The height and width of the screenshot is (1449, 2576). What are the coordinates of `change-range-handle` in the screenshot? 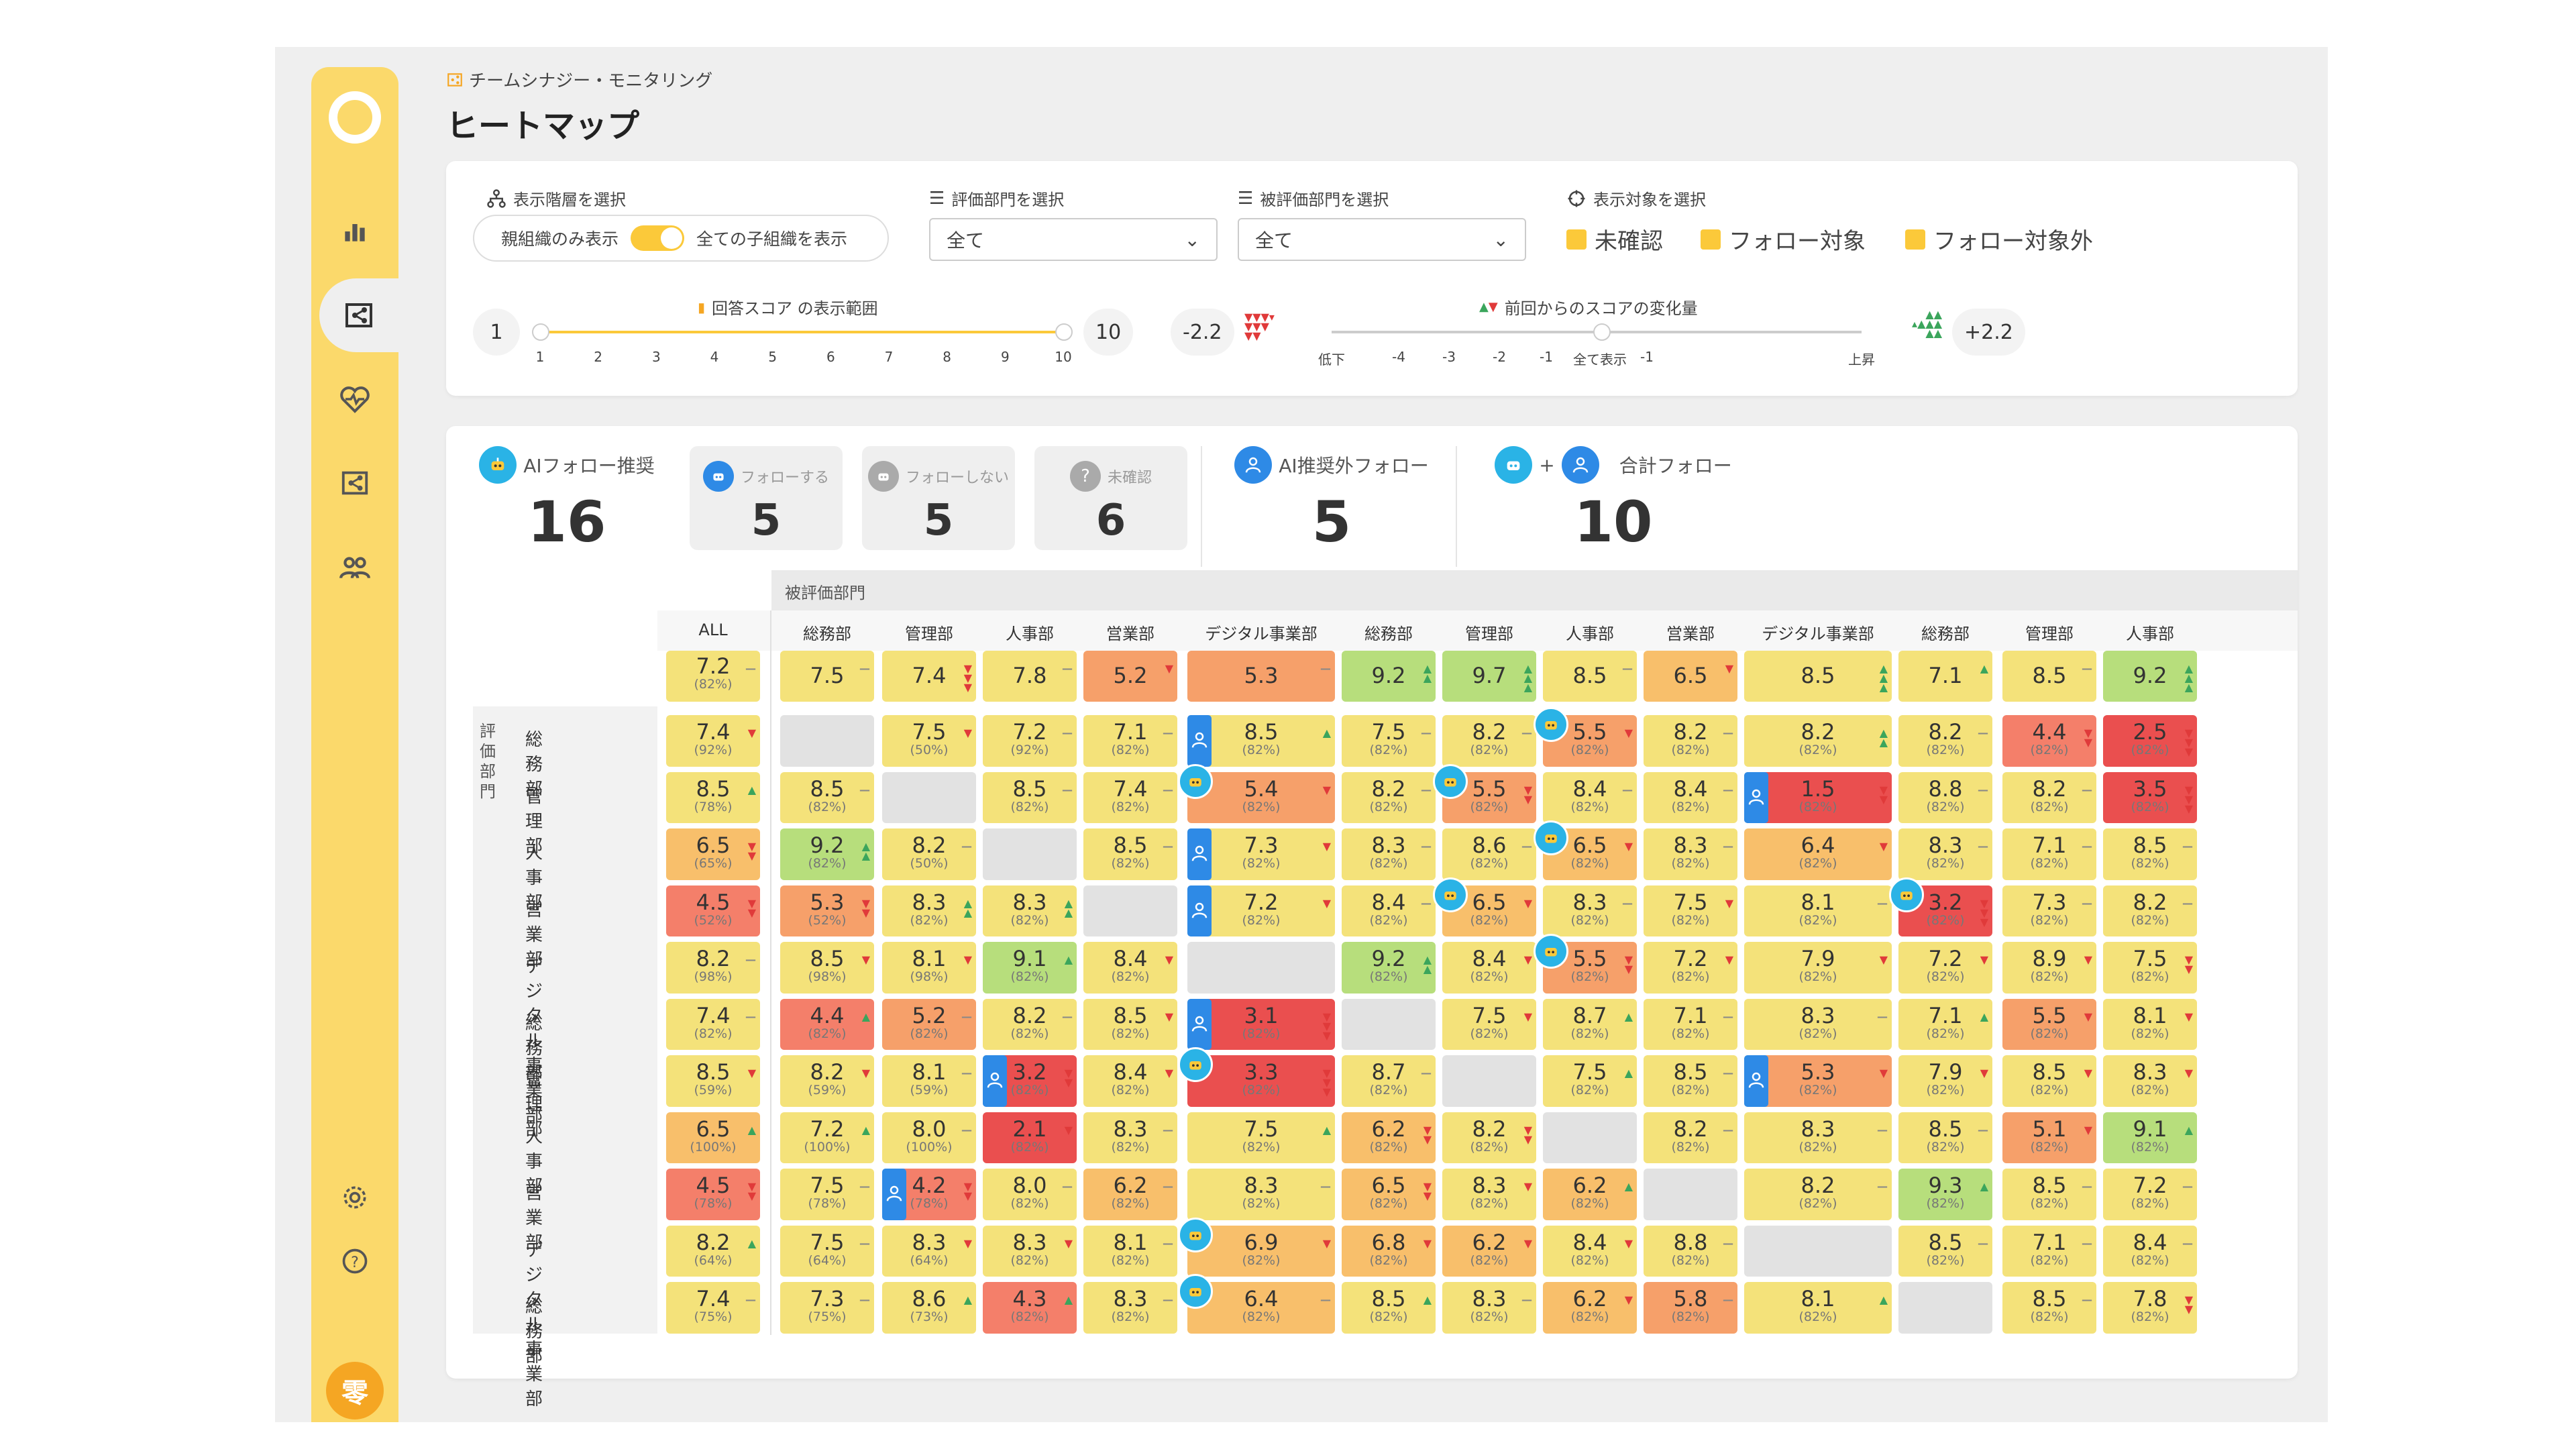 It's located at (1602, 332).